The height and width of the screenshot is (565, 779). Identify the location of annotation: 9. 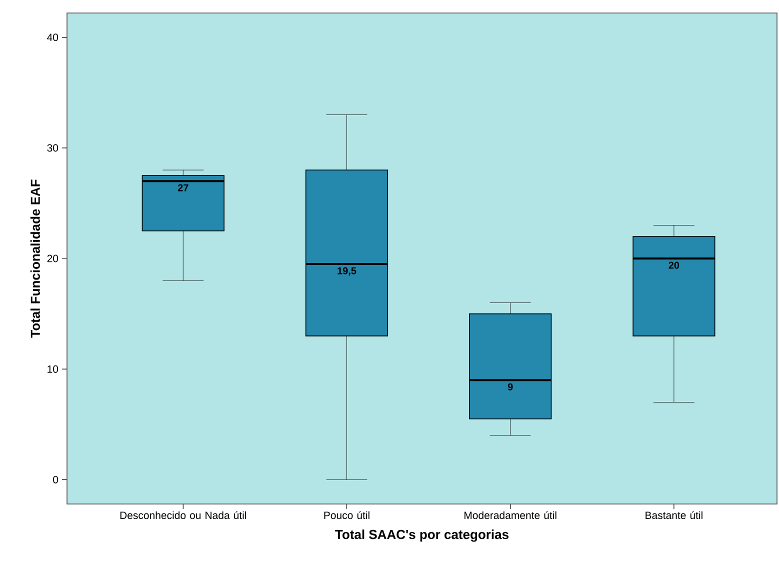
(510, 386).